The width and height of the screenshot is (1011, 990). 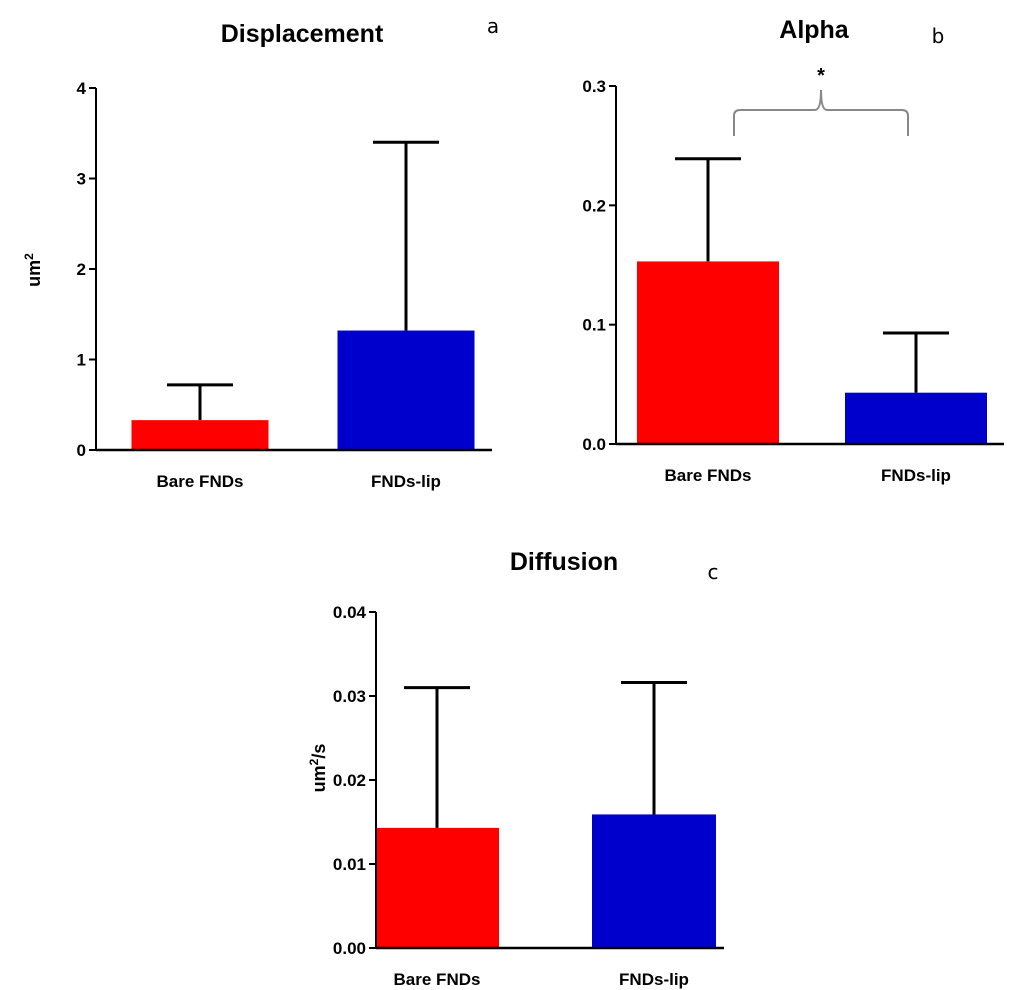 What do you see at coordinates (349, 696) in the screenshot?
I see `y-tick-label: 0.03` at bounding box center [349, 696].